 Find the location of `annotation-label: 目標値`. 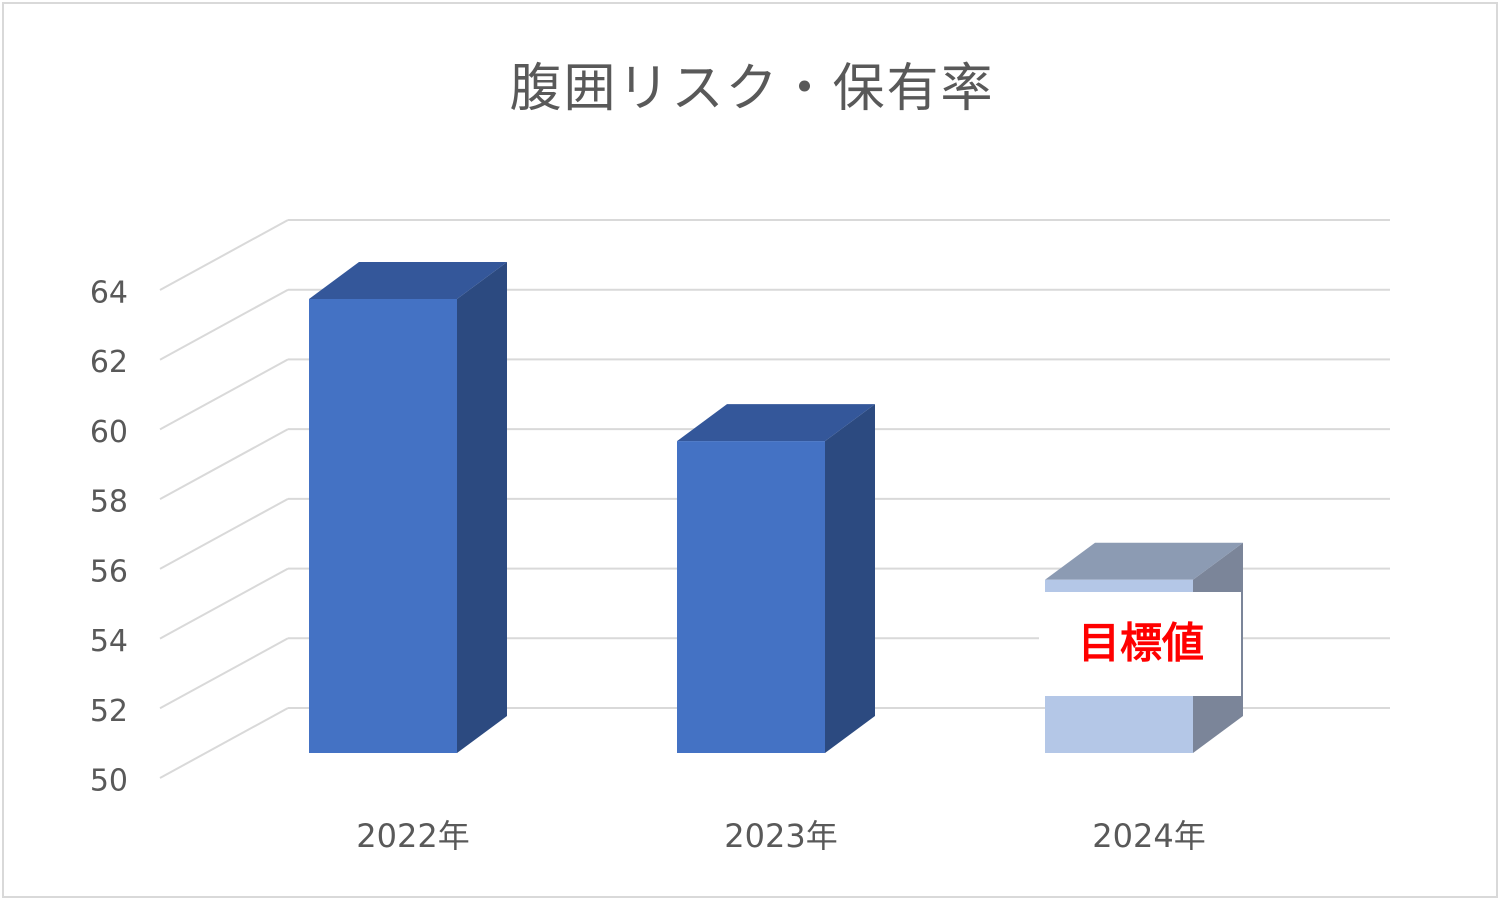

annotation-label: 目標値 is located at coordinates (1141, 643).